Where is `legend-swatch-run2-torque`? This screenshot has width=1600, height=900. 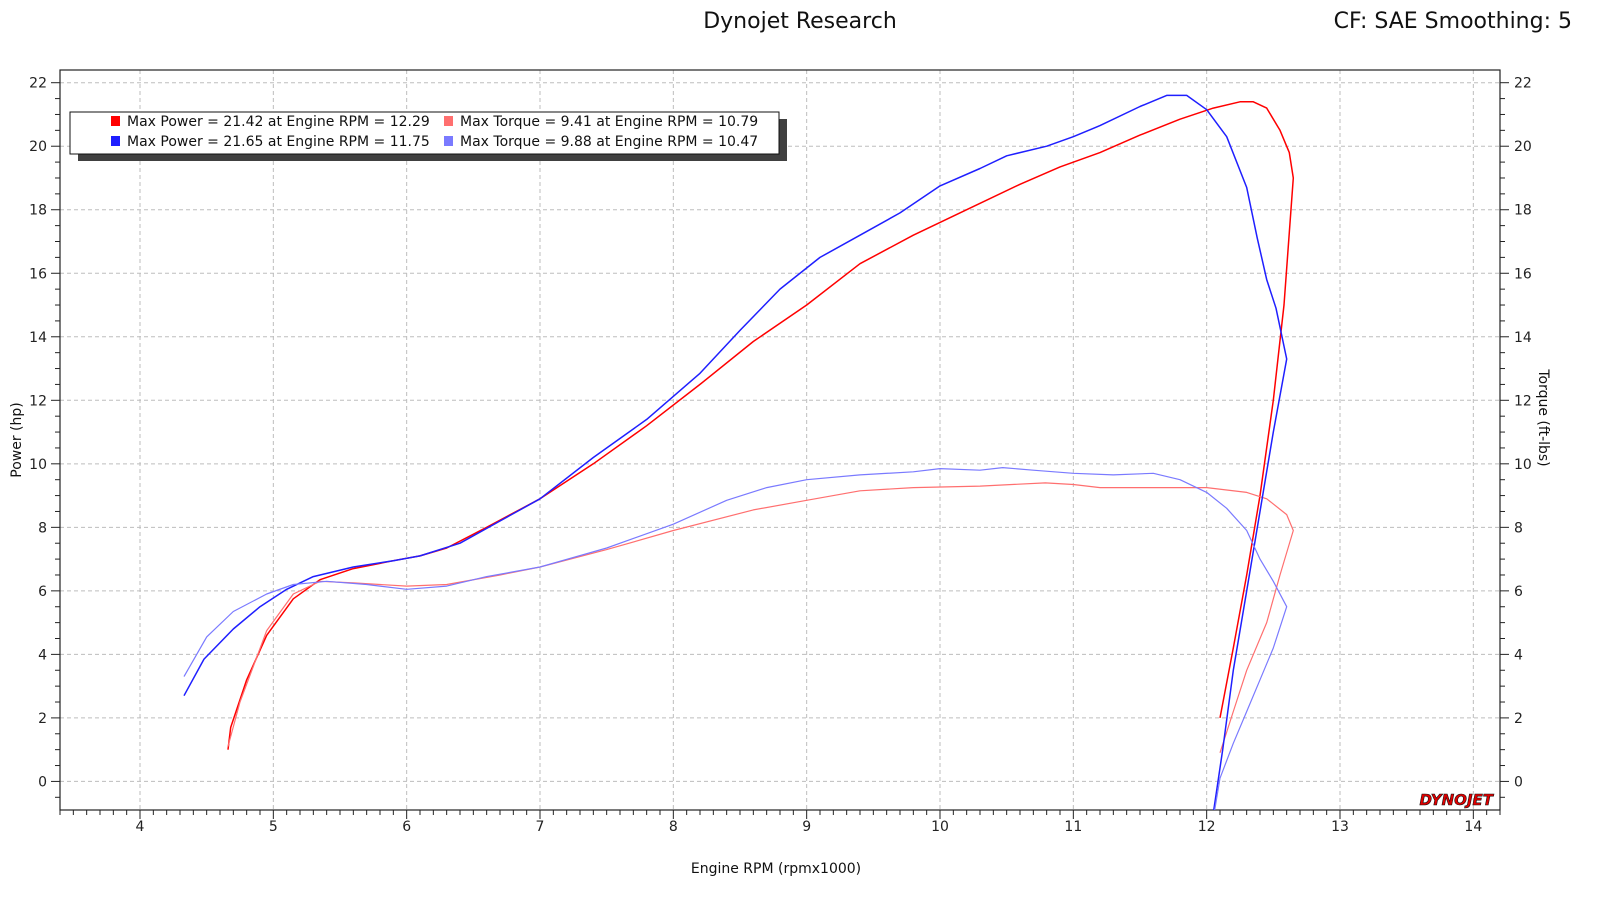
legend-swatch-run2-torque is located at coordinates (448, 141).